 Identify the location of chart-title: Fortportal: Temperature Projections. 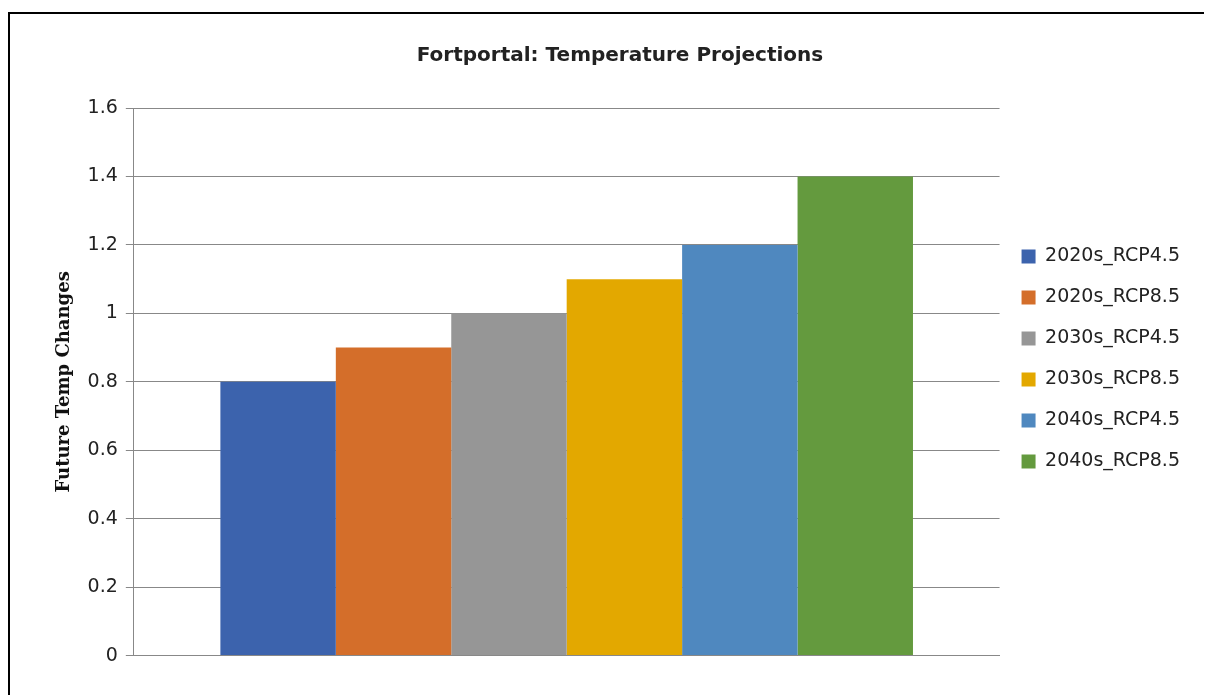
(620, 54).